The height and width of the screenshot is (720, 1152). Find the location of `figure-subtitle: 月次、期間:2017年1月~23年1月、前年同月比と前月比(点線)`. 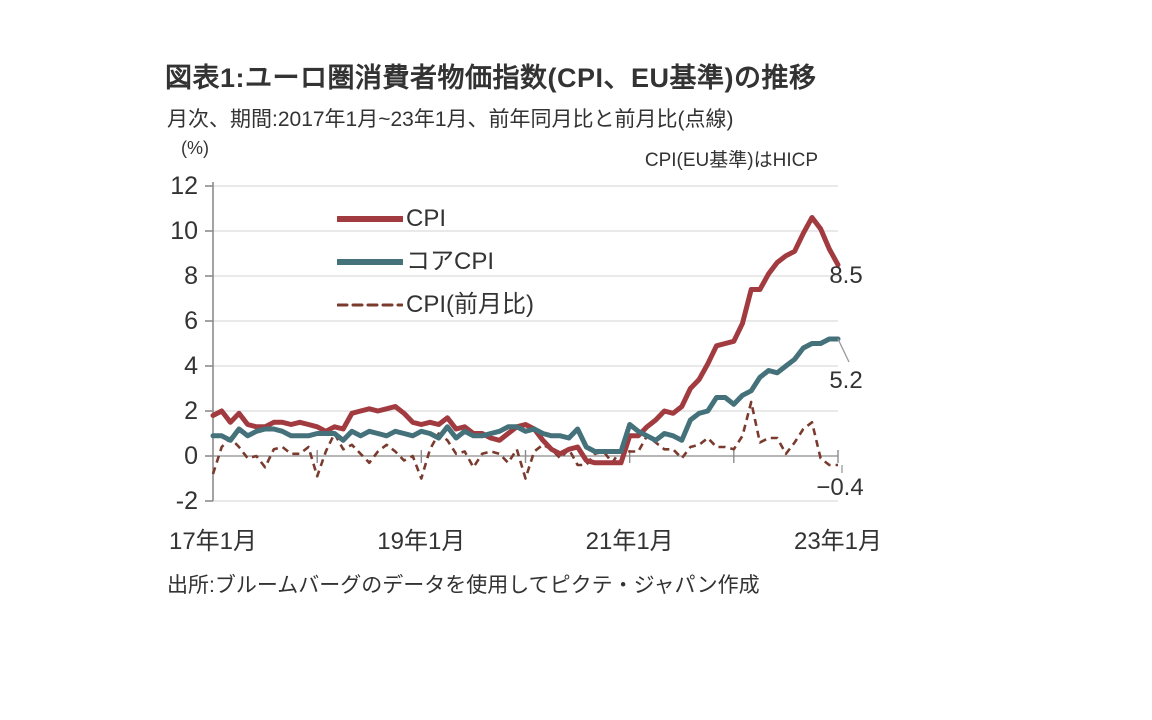

figure-subtitle: 月次、期間:2017年1月~23年1月、前年同月比と前月比(点線) is located at coordinates (450, 119).